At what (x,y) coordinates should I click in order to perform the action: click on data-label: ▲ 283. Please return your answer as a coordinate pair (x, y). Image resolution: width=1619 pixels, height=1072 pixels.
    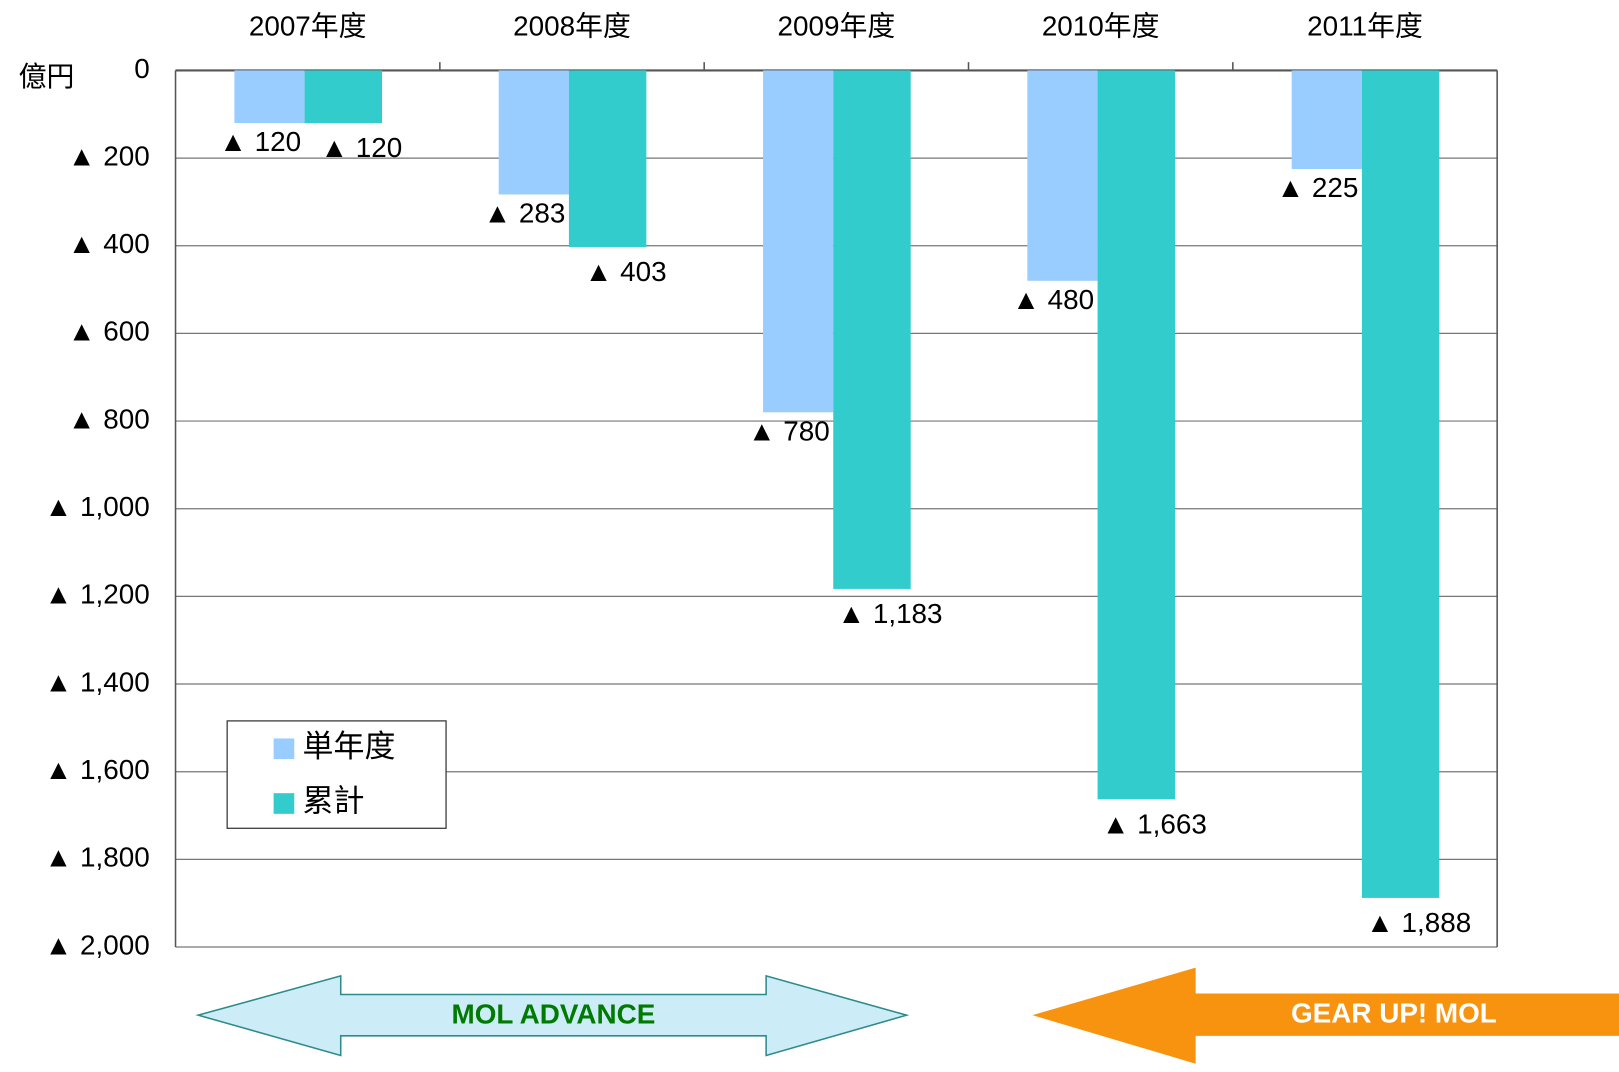
    Looking at the image, I should click on (525, 212).